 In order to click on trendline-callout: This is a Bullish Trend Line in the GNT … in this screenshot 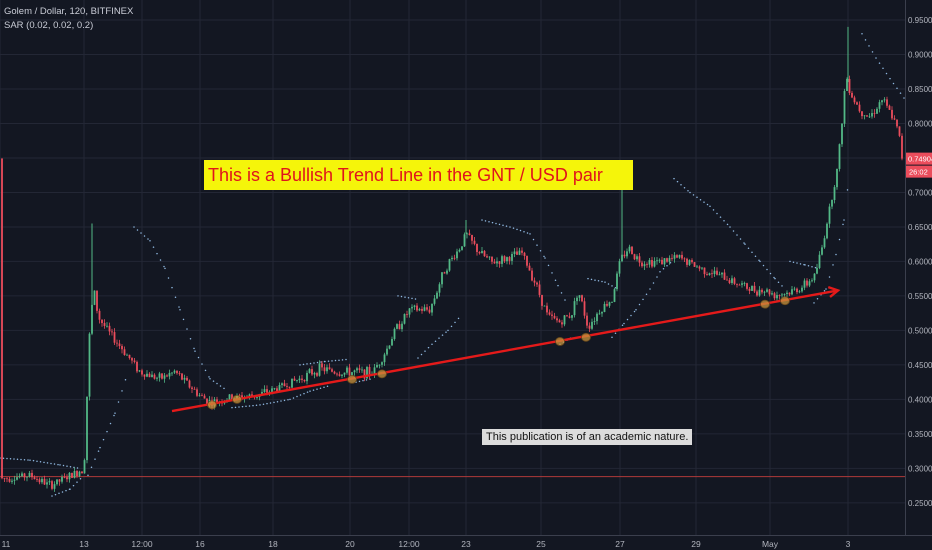, I will do `click(418, 175)`.